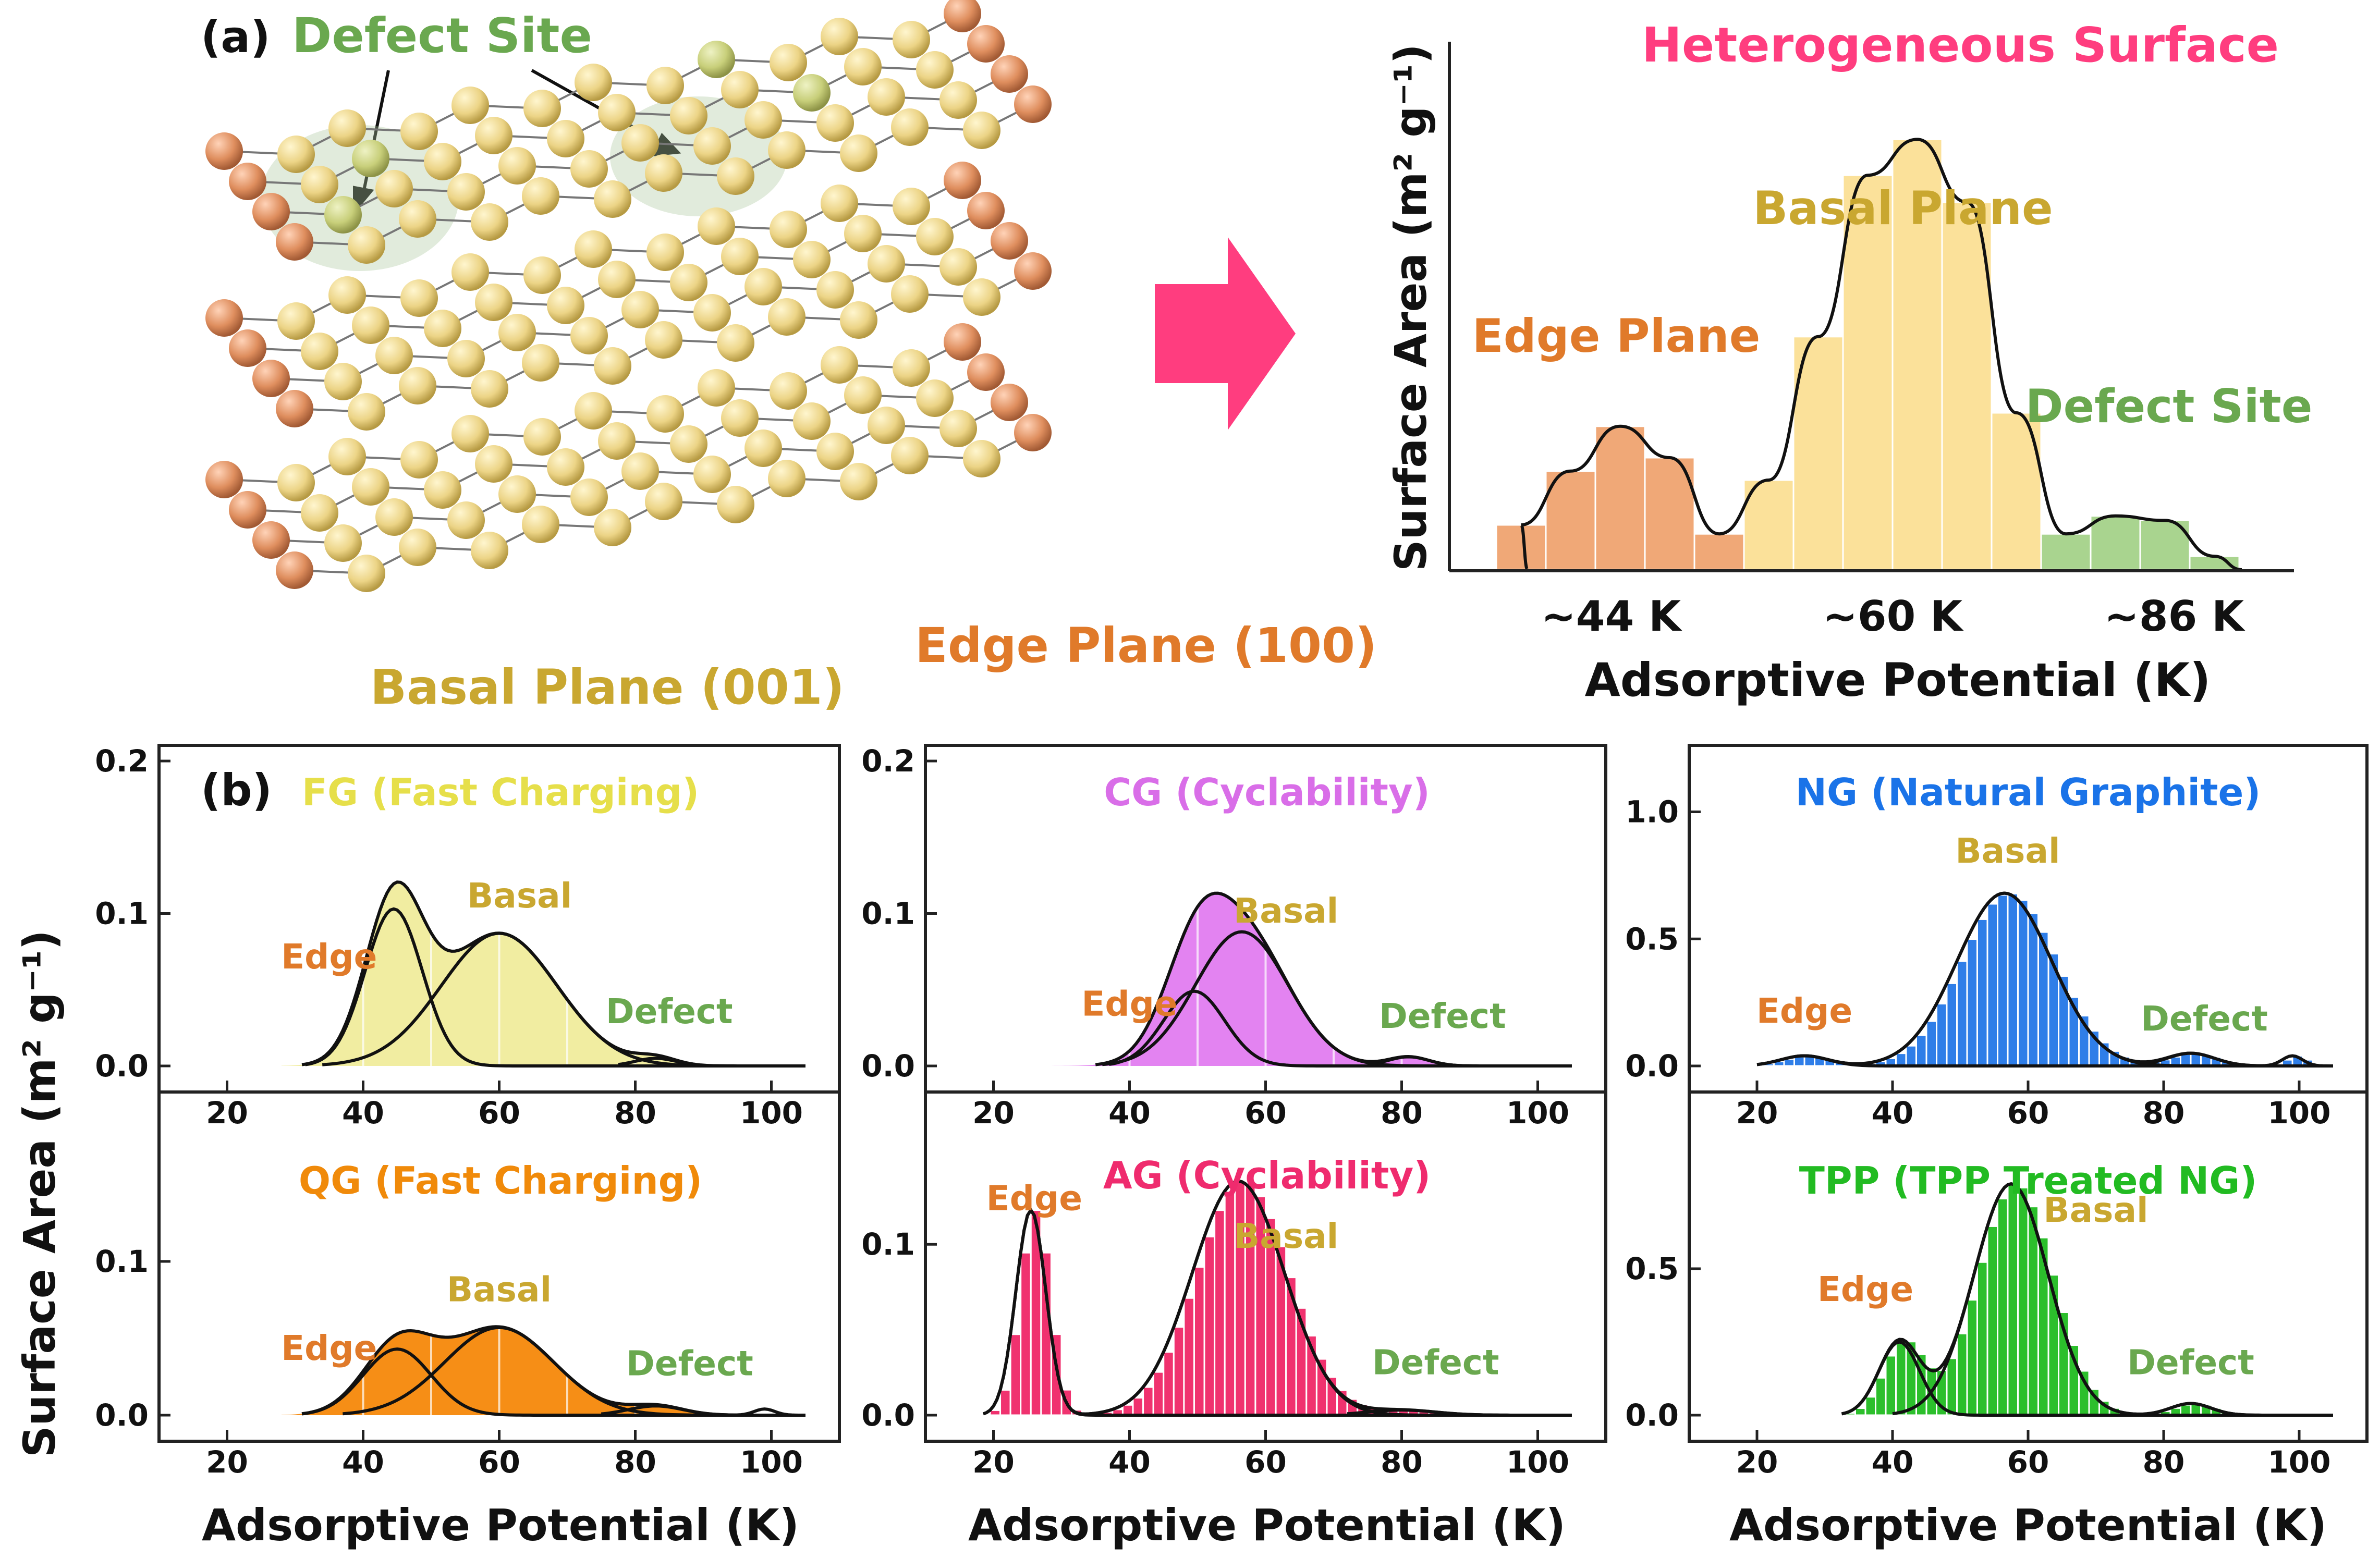 The width and height of the screenshot is (2380, 1558). Describe the element at coordinates (1611, 616) in the screenshot. I see `schematic-tick-44: ~44 K` at that location.